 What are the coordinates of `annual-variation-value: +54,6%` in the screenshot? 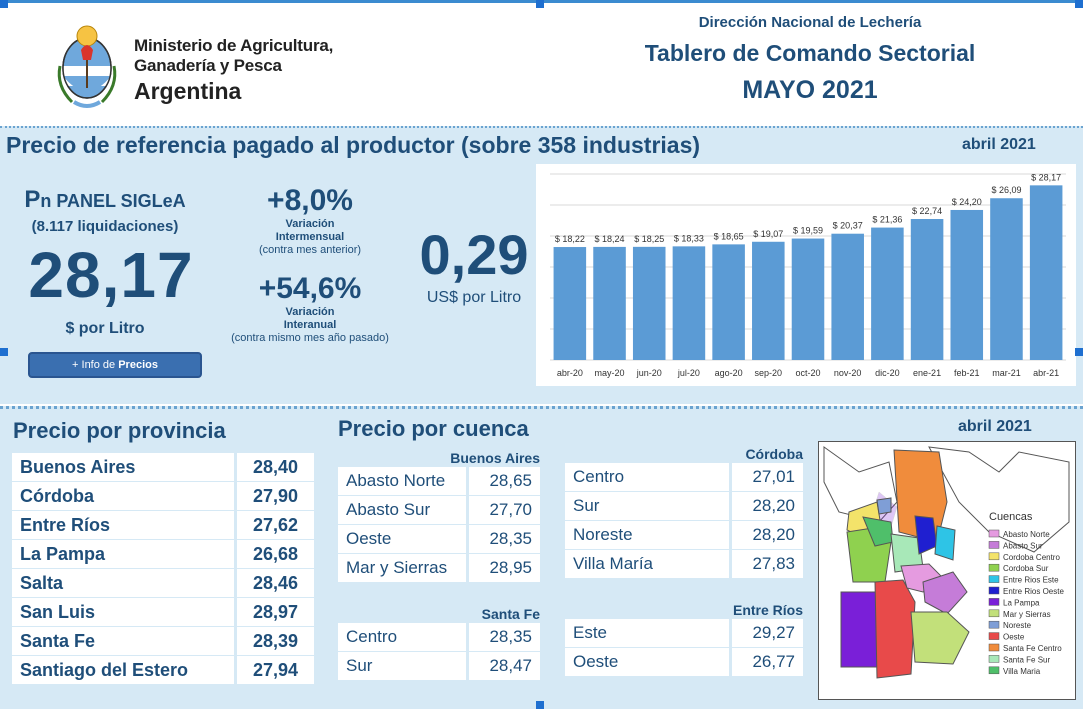 It's located at (310, 288).